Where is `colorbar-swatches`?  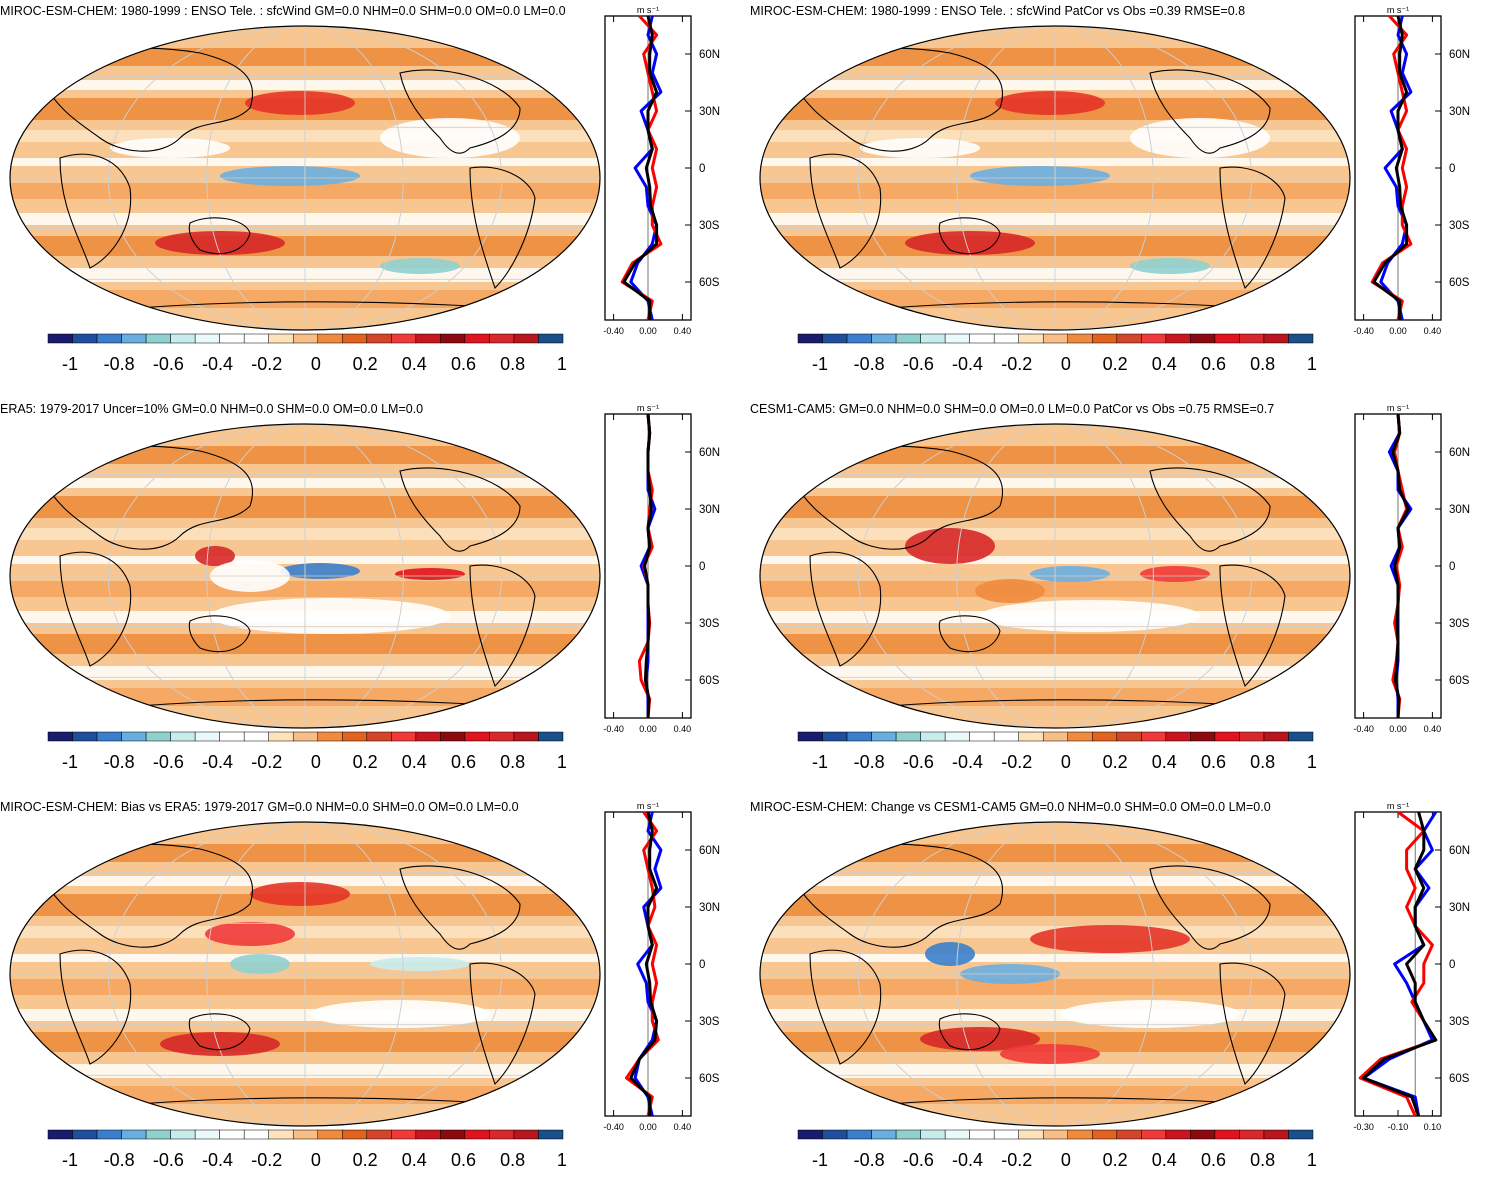
colorbar-swatches is located at coordinates (1055, 1134).